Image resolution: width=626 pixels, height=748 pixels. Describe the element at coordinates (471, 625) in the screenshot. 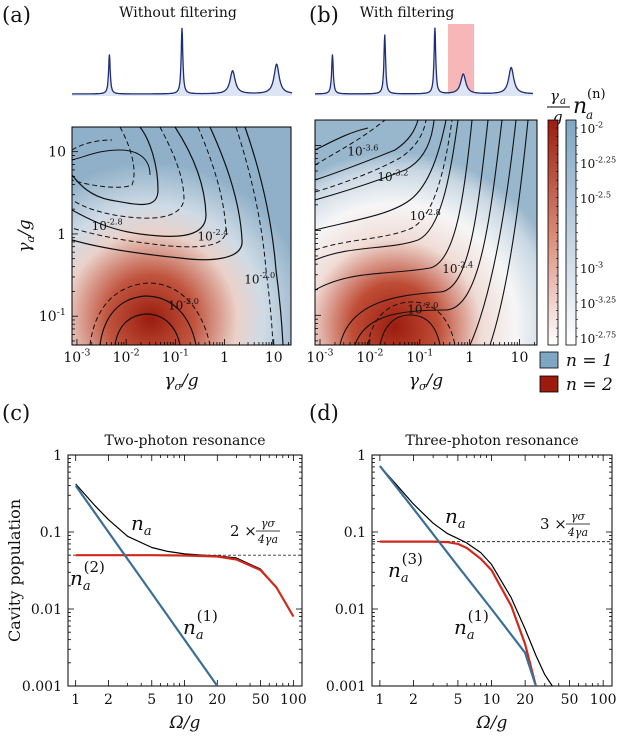

I see `plot-d-series-label-2: na(1)` at that location.